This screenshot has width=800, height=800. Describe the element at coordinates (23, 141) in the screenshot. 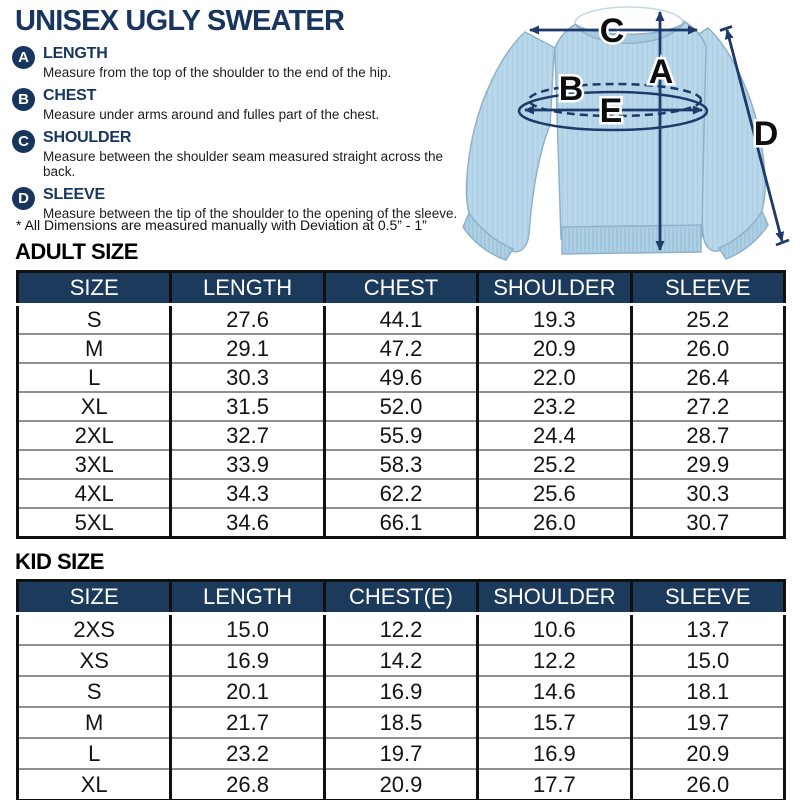

I see `letter-badge-c: C` at that location.